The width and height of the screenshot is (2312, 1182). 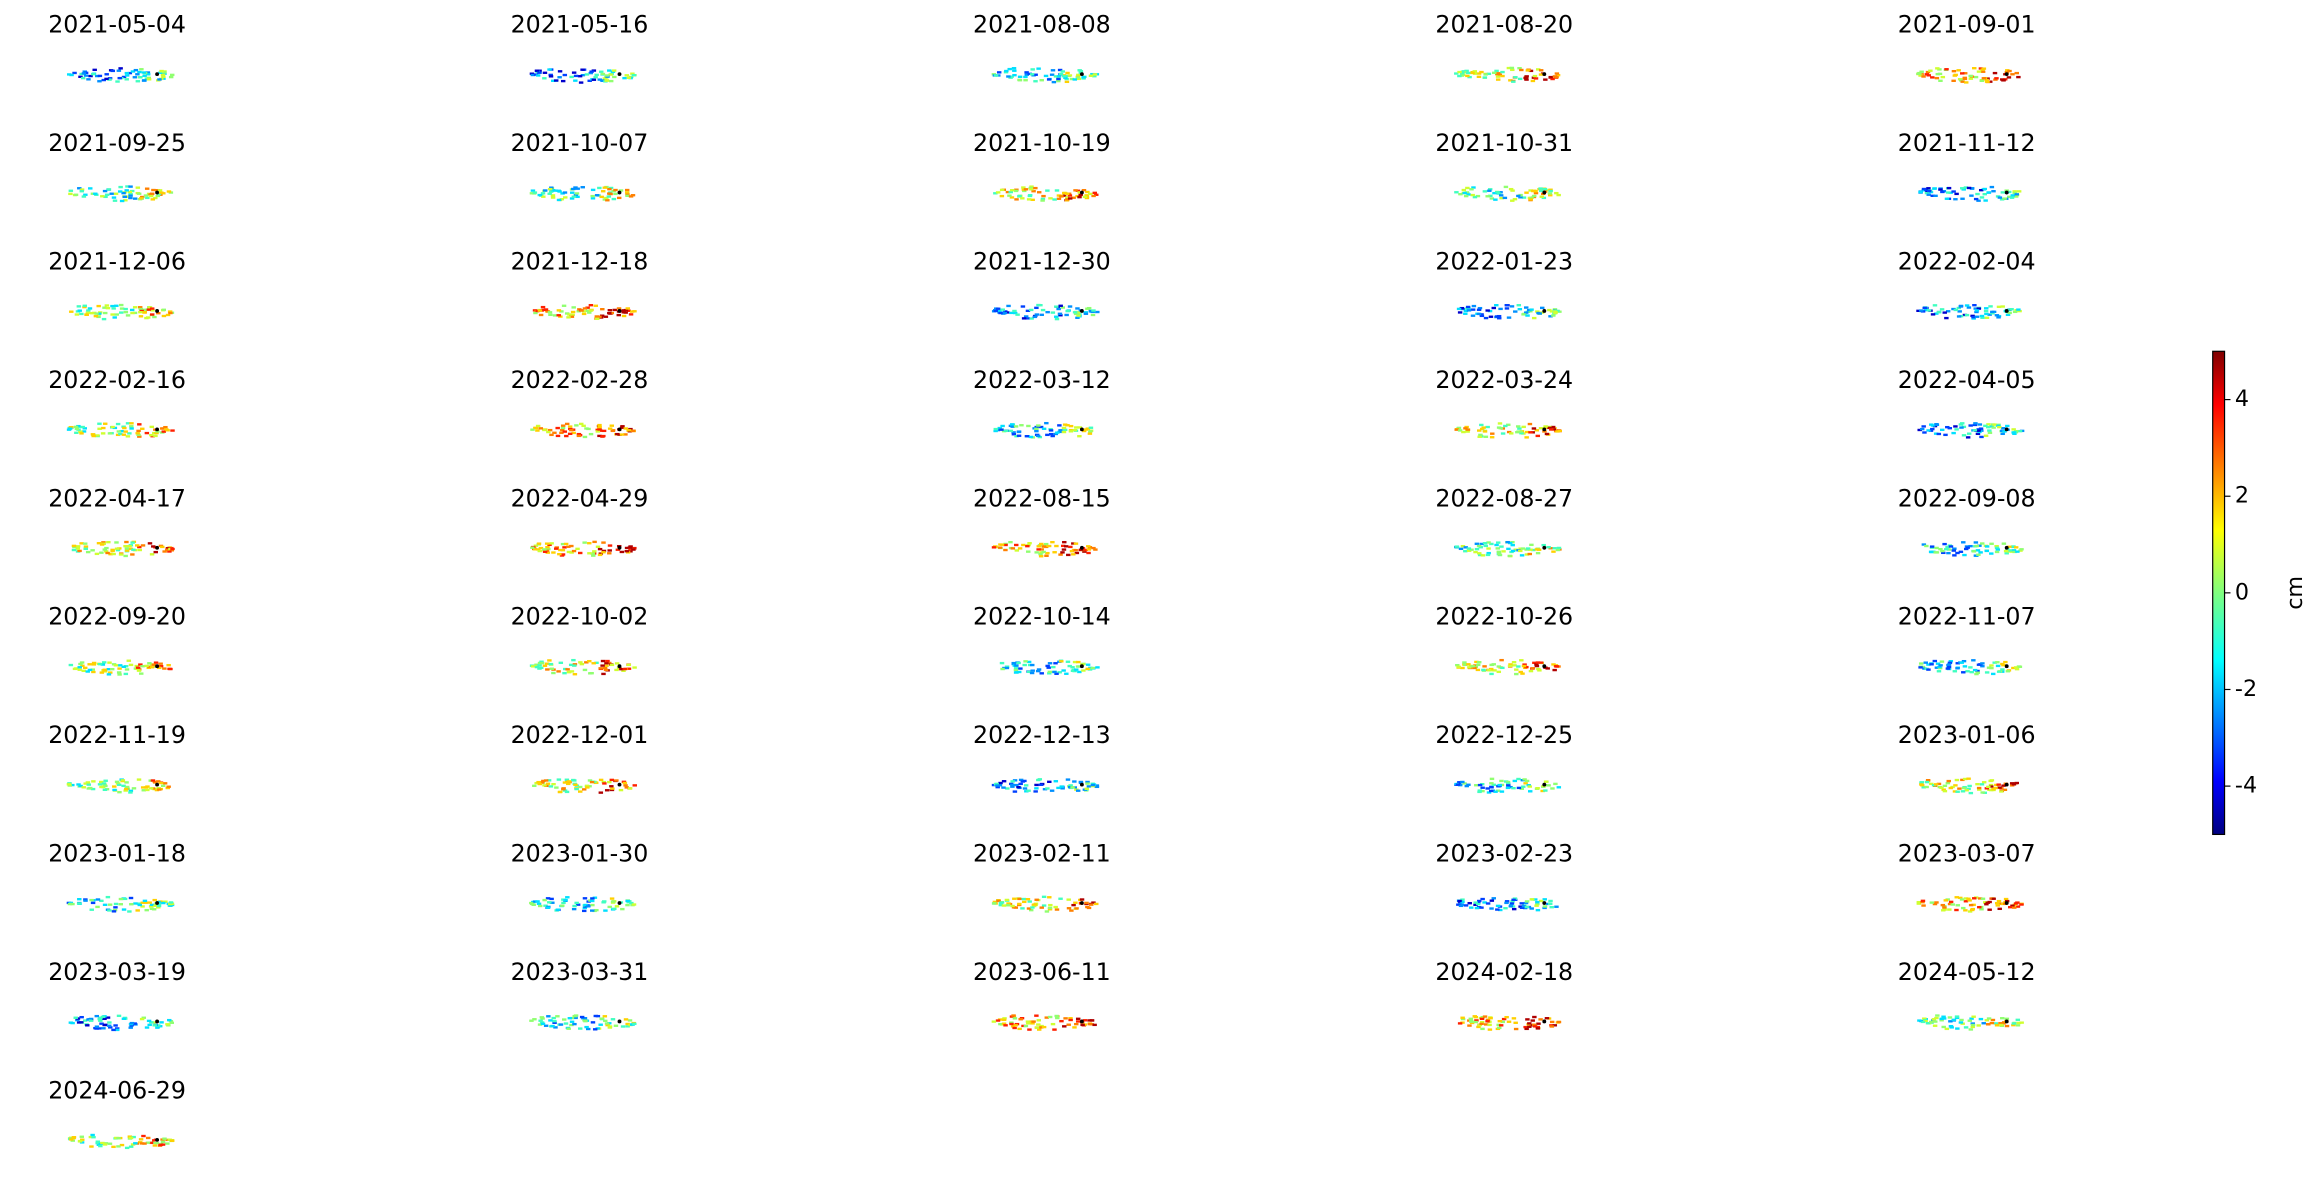 What do you see at coordinates (1544, 666) in the screenshot?
I see `map-reference` at bounding box center [1544, 666].